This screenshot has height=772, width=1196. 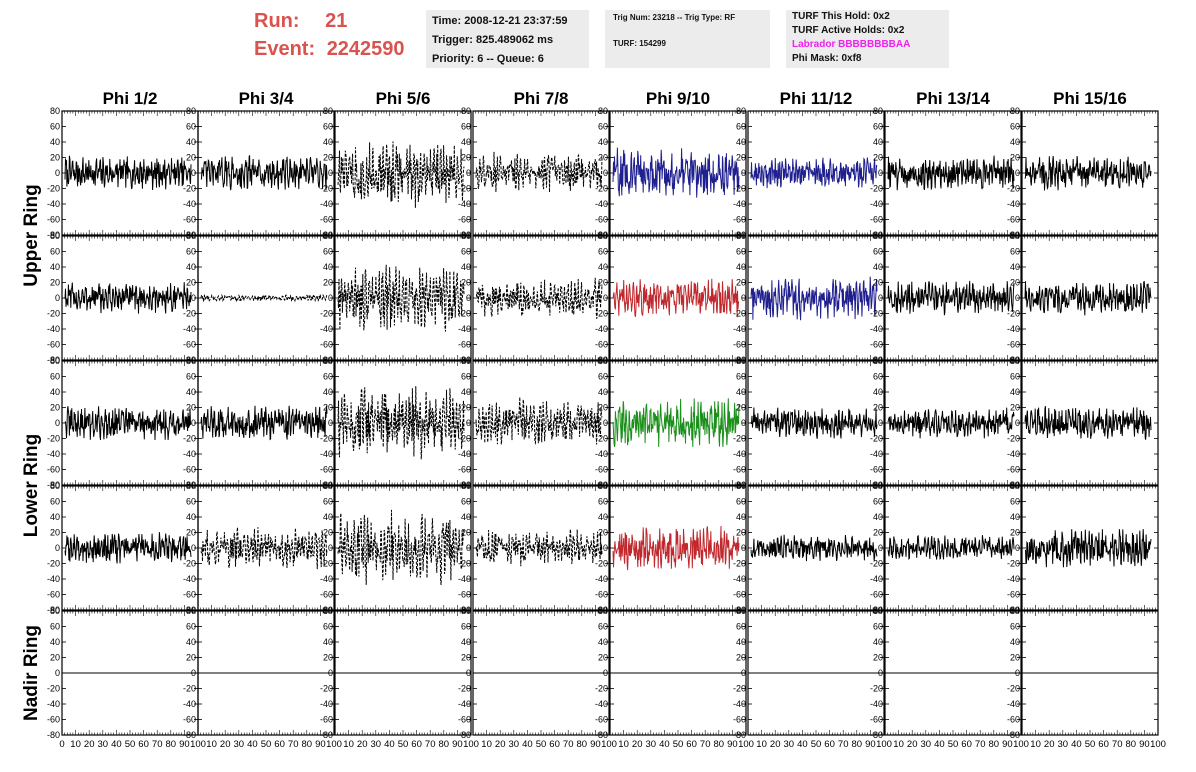 What do you see at coordinates (31, 235) in the screenshot?
I see `row-group-label: Upper Ring` at bounding box center [31, 235].